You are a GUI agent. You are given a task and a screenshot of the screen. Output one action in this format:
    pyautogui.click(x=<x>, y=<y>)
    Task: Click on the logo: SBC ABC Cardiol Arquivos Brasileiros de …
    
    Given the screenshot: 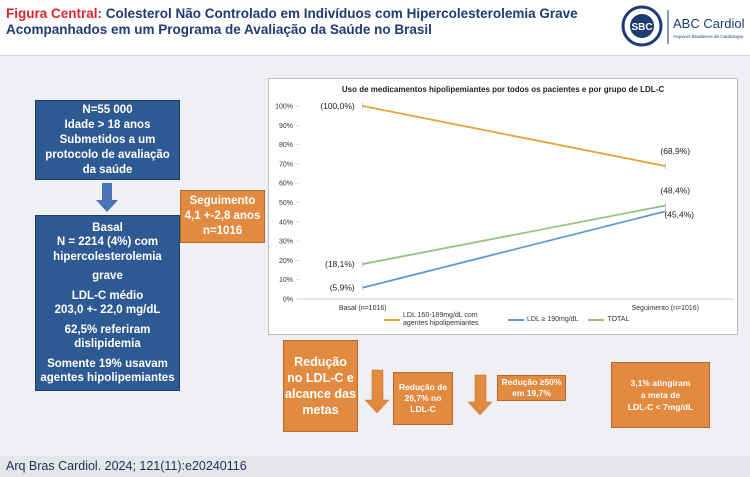 What is the action you would take?
    pyautogui.click(x=683, y=26)
    